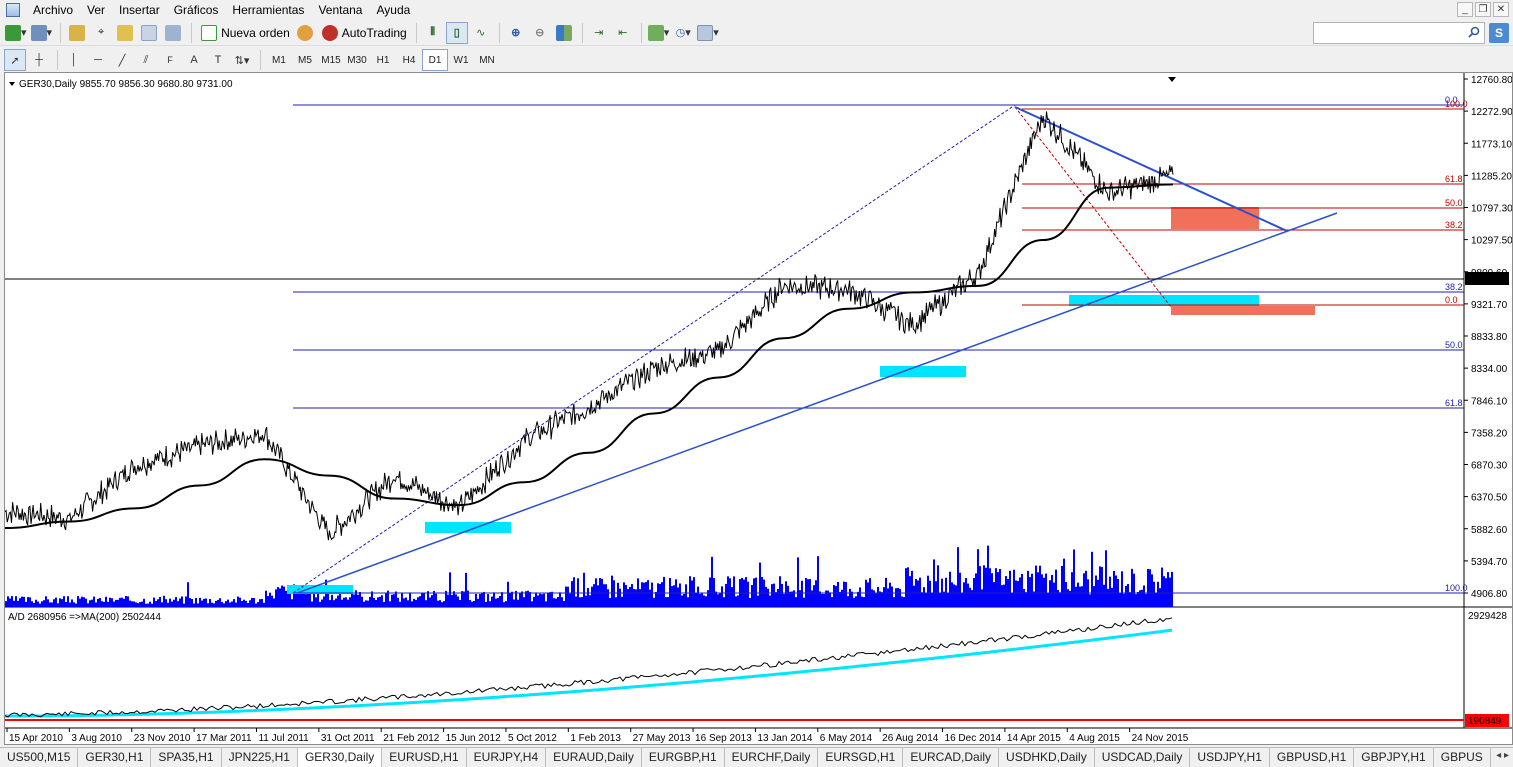 The height and width of the screenshot is (767, 1513). I want to click on menu-archivo: Archivo, so click(53, 10).